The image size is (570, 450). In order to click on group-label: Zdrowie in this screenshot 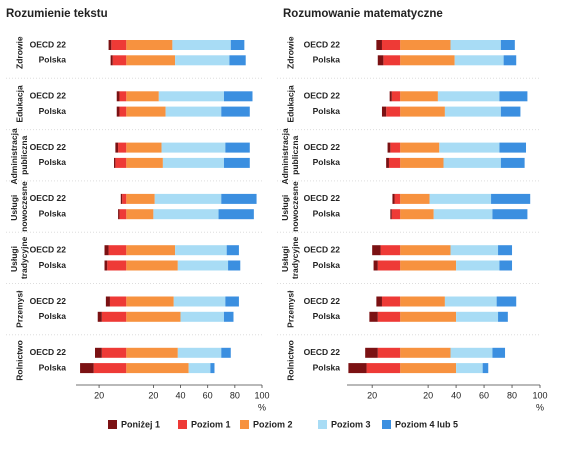, I will do `click(19, 52)`.